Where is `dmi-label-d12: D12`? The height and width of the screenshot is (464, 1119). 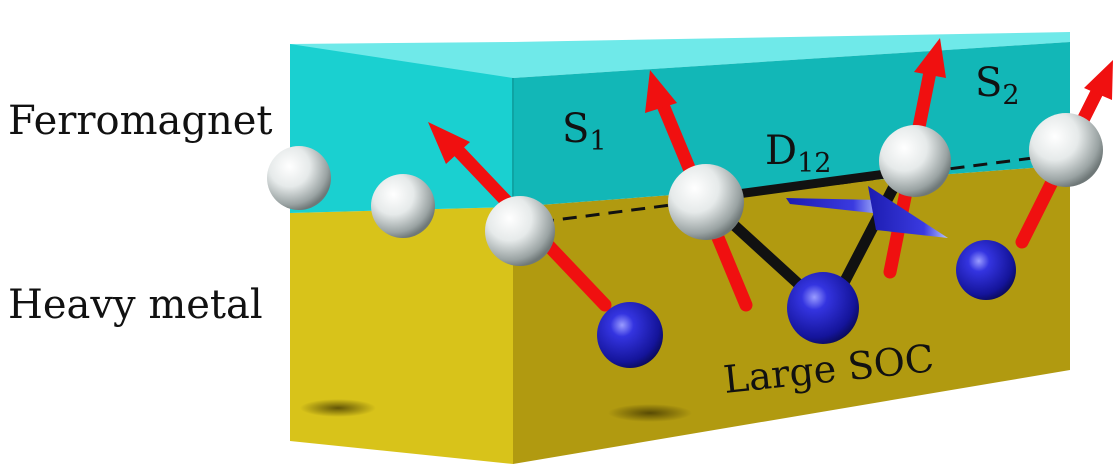 dmi-label-d12: D12 is located at coordinates (798, 153).